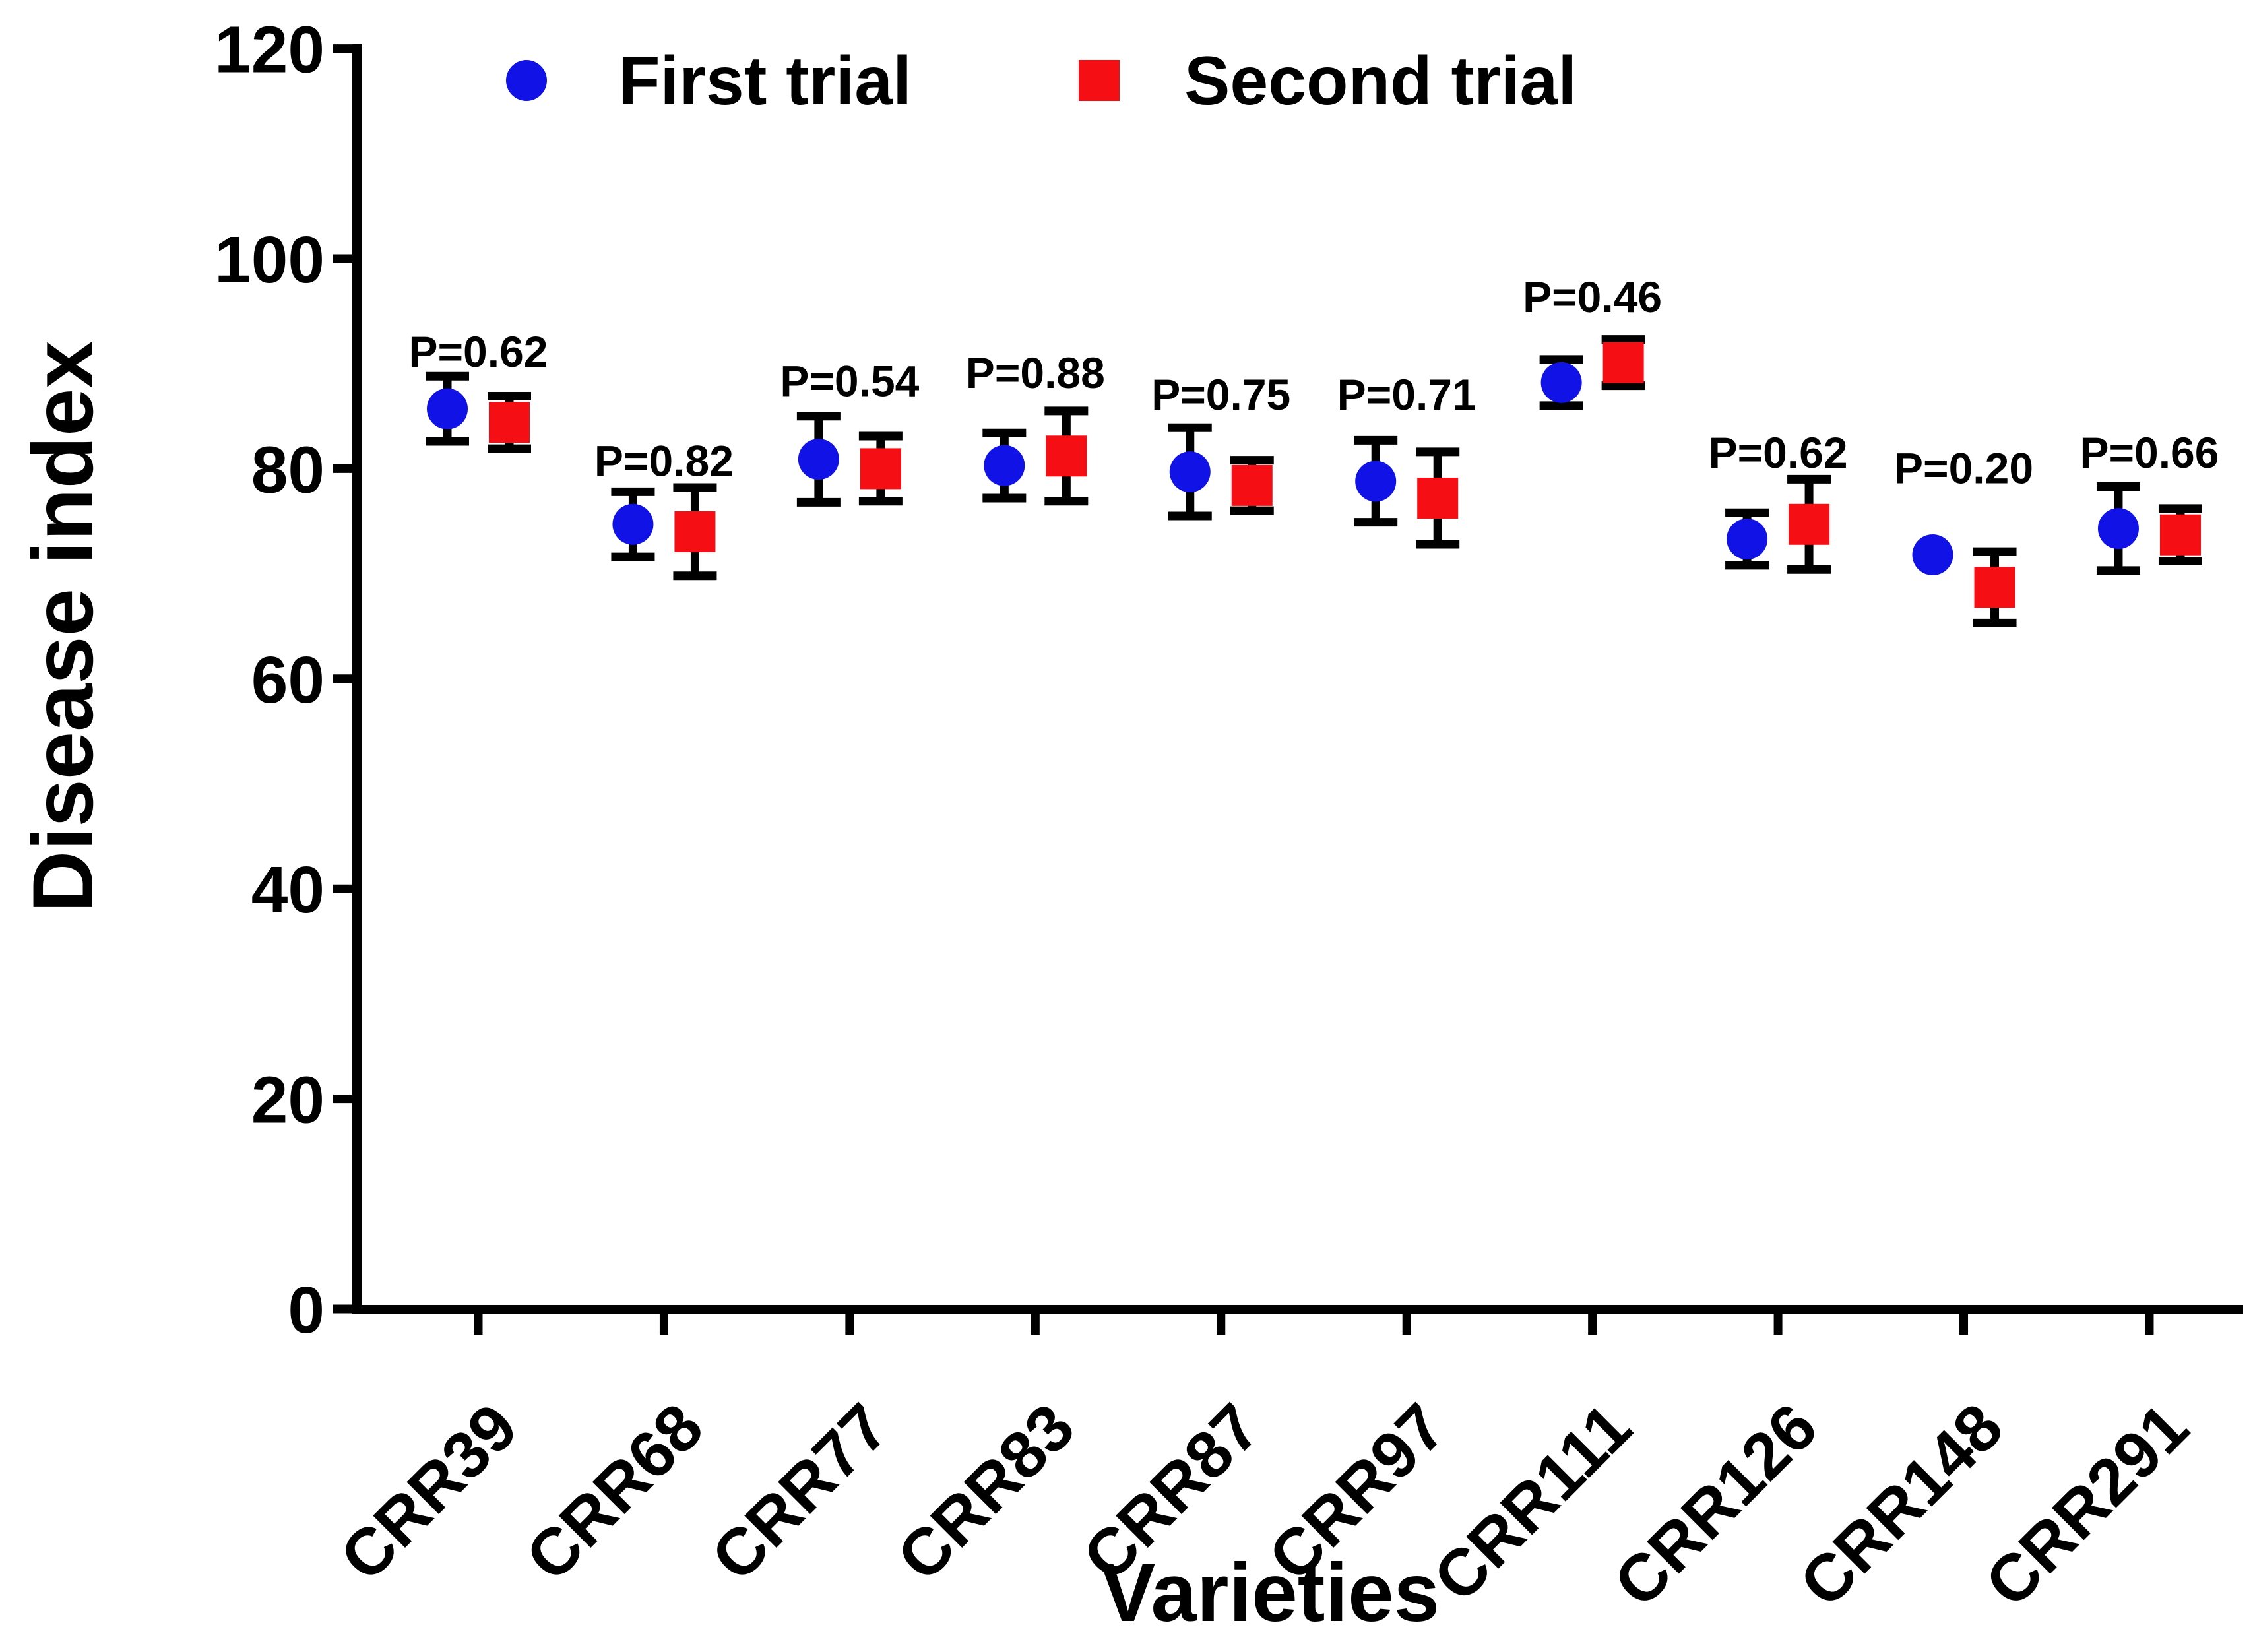 Image resolution: width=2253 pixels, height=1652 pixels. What do you see at coordinates (849, 381) in the screenshot?
I see `p-value-label-CRR77: P=0.54` at bounding box center [849, 381].